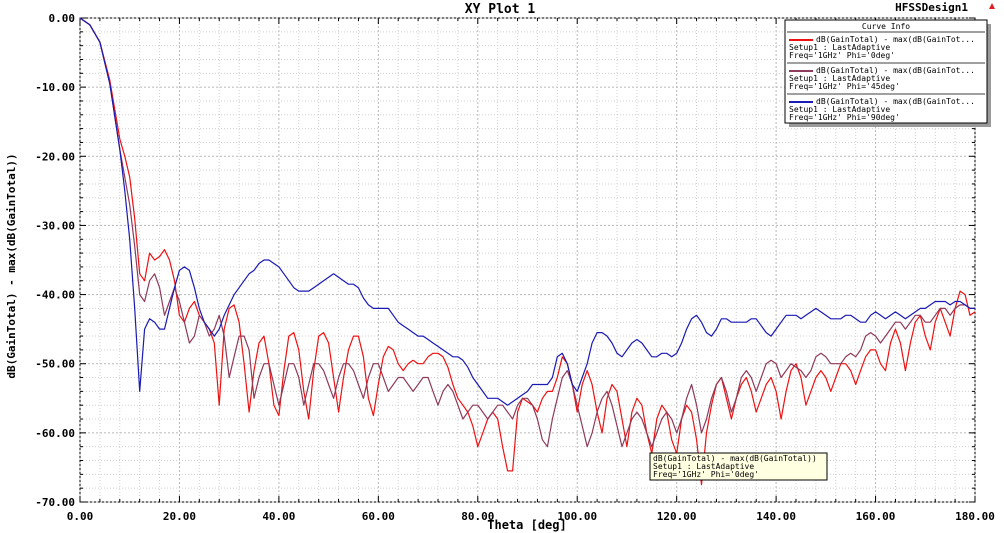  I want to click on legend-entry-0-line-1: Setup1 : LastAdaptive, so click(839, 47).